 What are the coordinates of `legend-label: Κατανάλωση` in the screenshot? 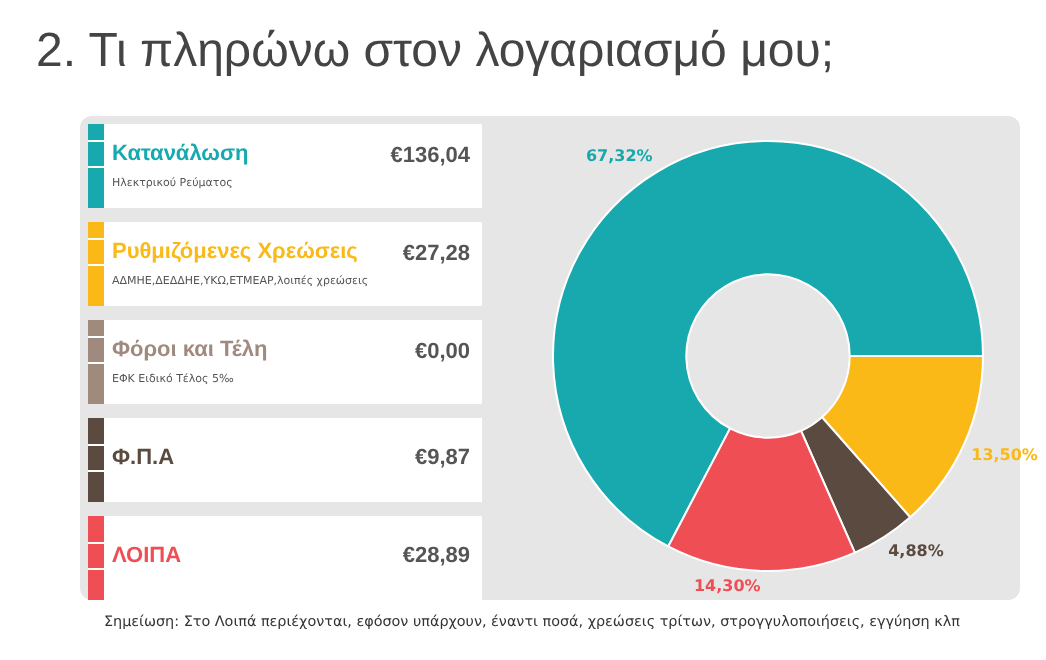 It's located at (180, 154).